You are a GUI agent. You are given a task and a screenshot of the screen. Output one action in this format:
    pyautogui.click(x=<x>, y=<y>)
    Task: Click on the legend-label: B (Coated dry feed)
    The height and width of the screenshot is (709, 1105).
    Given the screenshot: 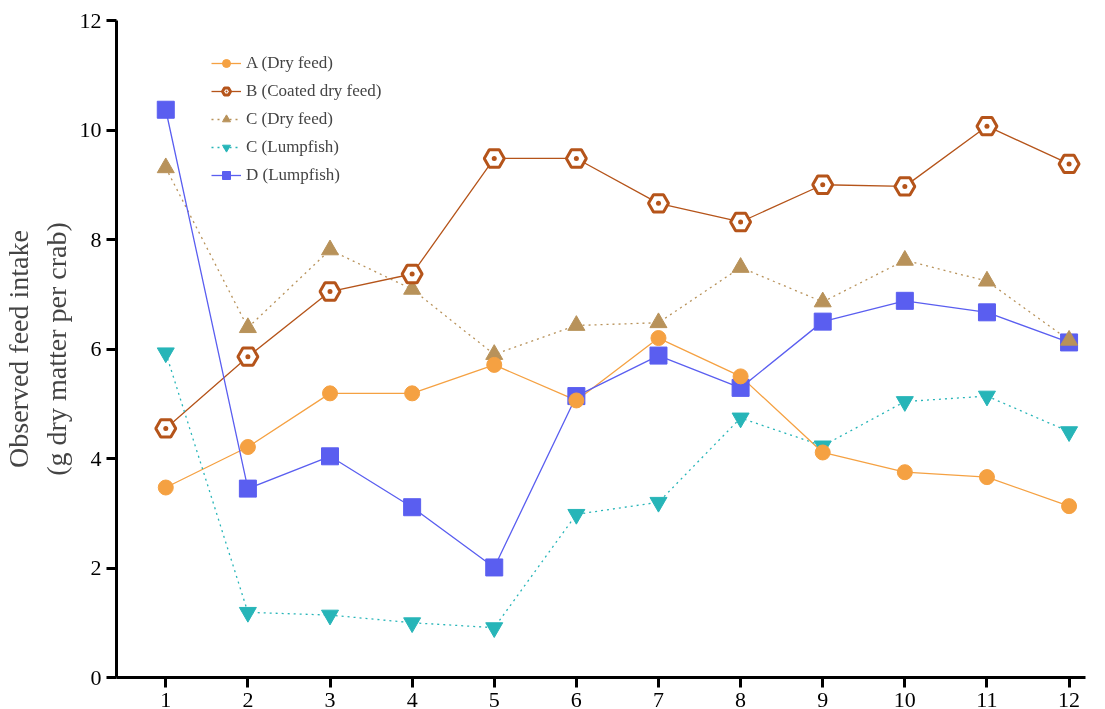 What is the action you would take?
    pyautogui.click(x=314, y=91)
    